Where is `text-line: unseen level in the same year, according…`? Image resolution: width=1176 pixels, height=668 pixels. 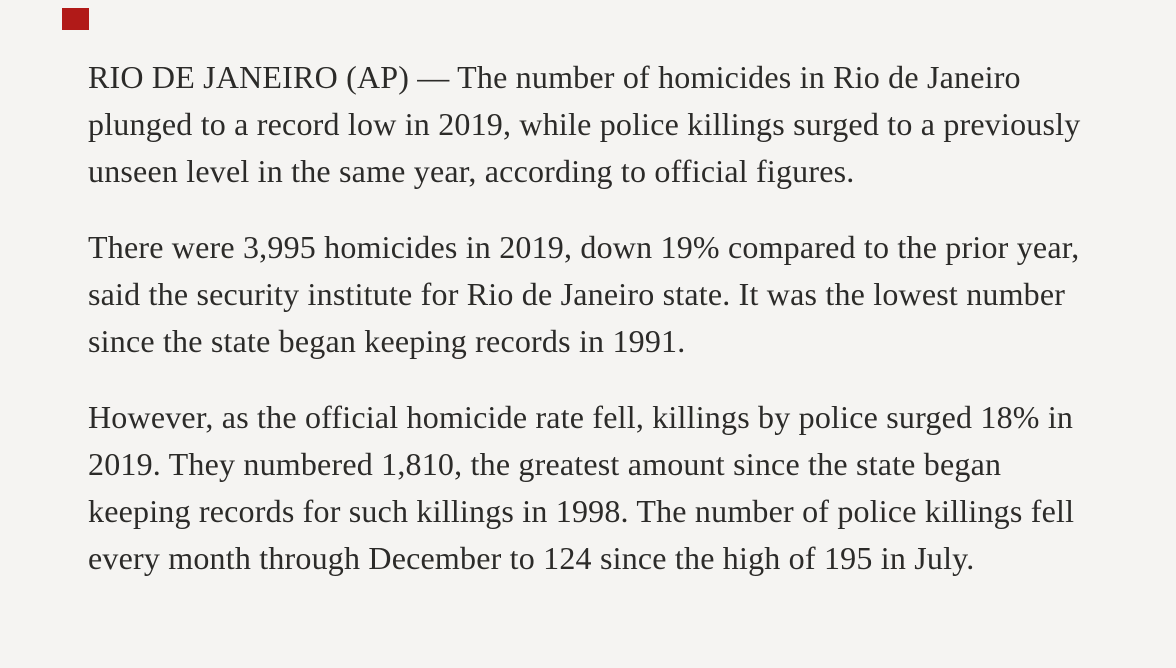 text-line: unseen level in the same year, according… is located at coordinates (471, 171).